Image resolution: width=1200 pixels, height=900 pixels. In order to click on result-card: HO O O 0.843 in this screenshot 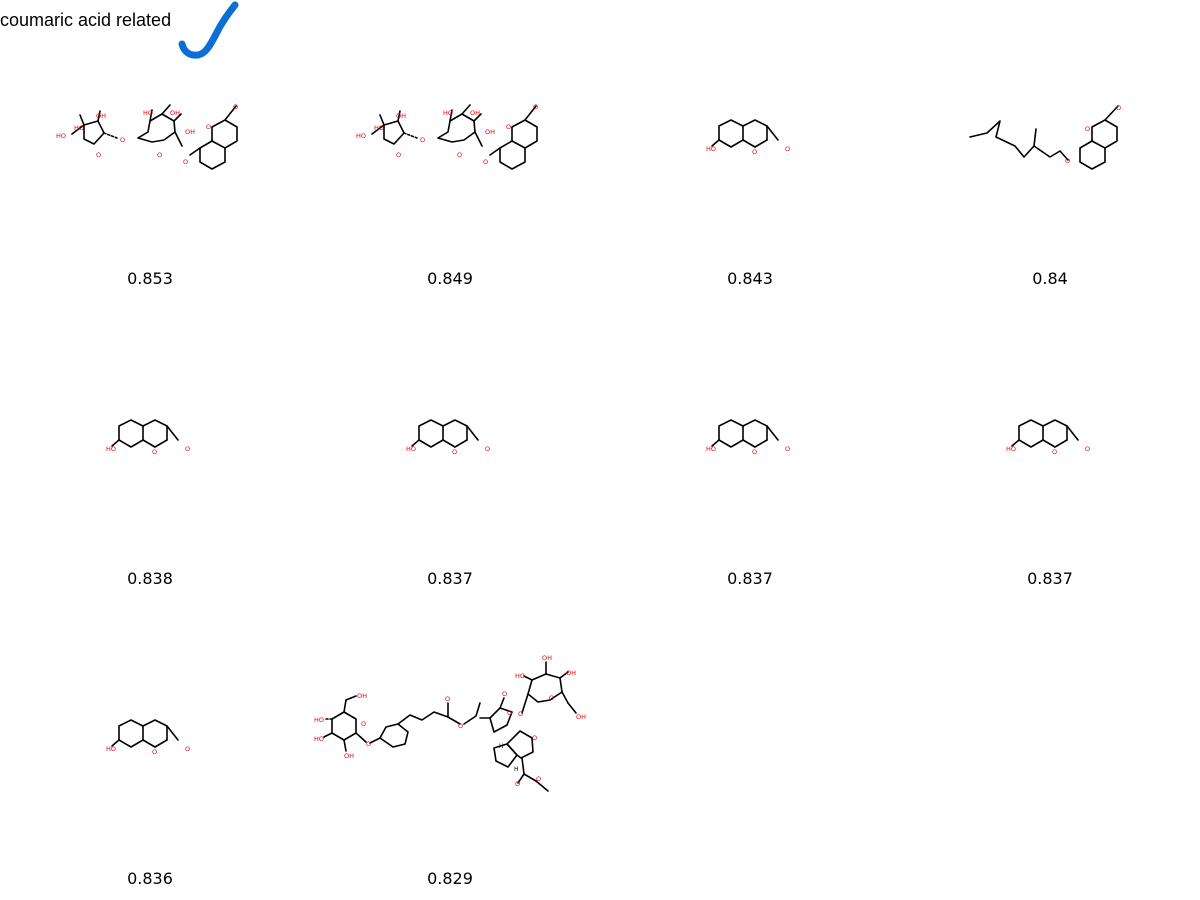, I will do `click(750, 150)`.